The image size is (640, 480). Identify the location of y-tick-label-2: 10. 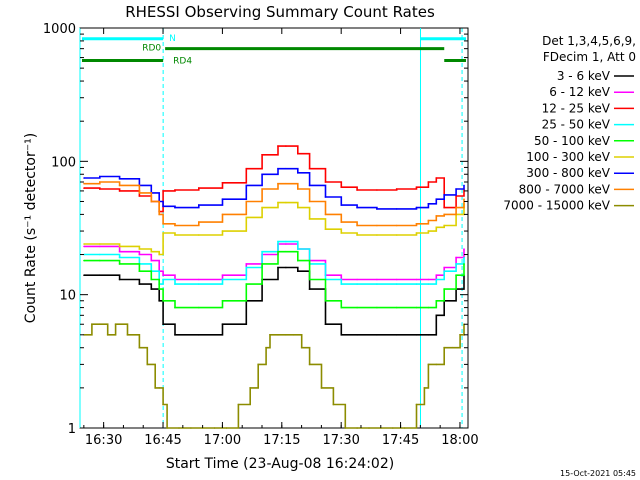
(67, 296).